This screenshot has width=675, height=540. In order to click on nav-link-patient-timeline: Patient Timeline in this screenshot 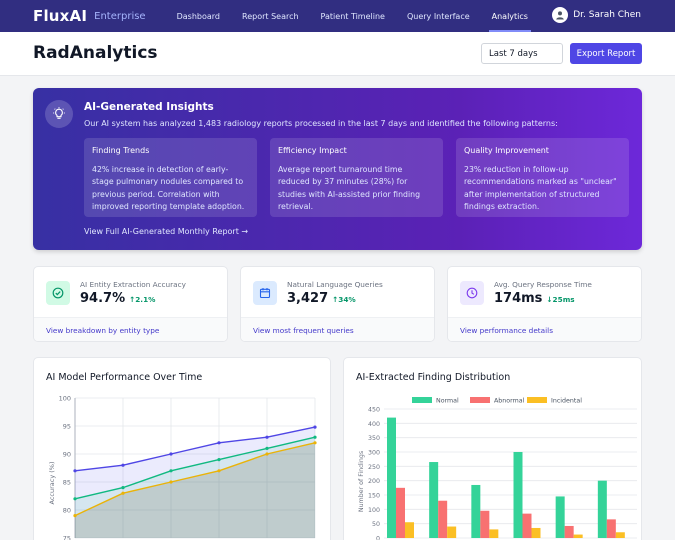, I will do `click(352, 16)`.